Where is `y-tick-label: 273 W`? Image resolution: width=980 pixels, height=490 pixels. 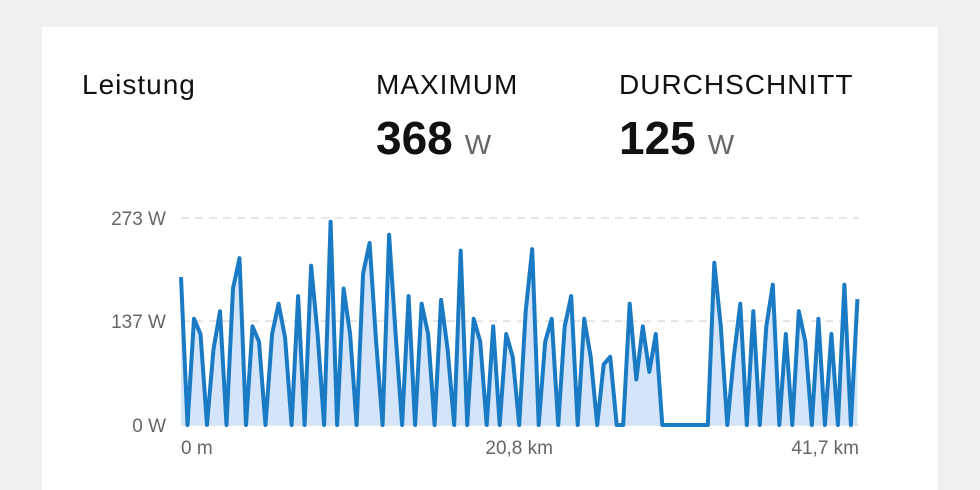 y-tick-label: 273 W is located at coordinates (138, 219).